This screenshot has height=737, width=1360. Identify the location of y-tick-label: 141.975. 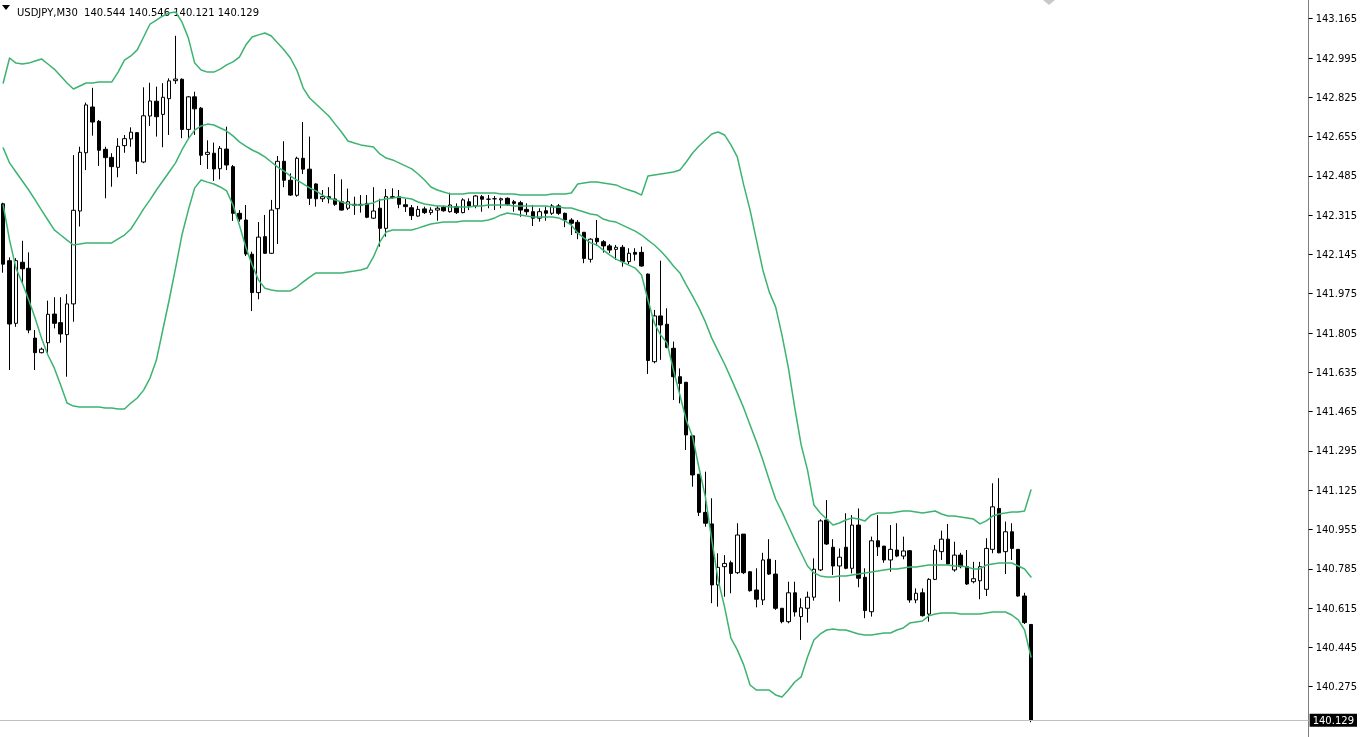
(1336, 294).